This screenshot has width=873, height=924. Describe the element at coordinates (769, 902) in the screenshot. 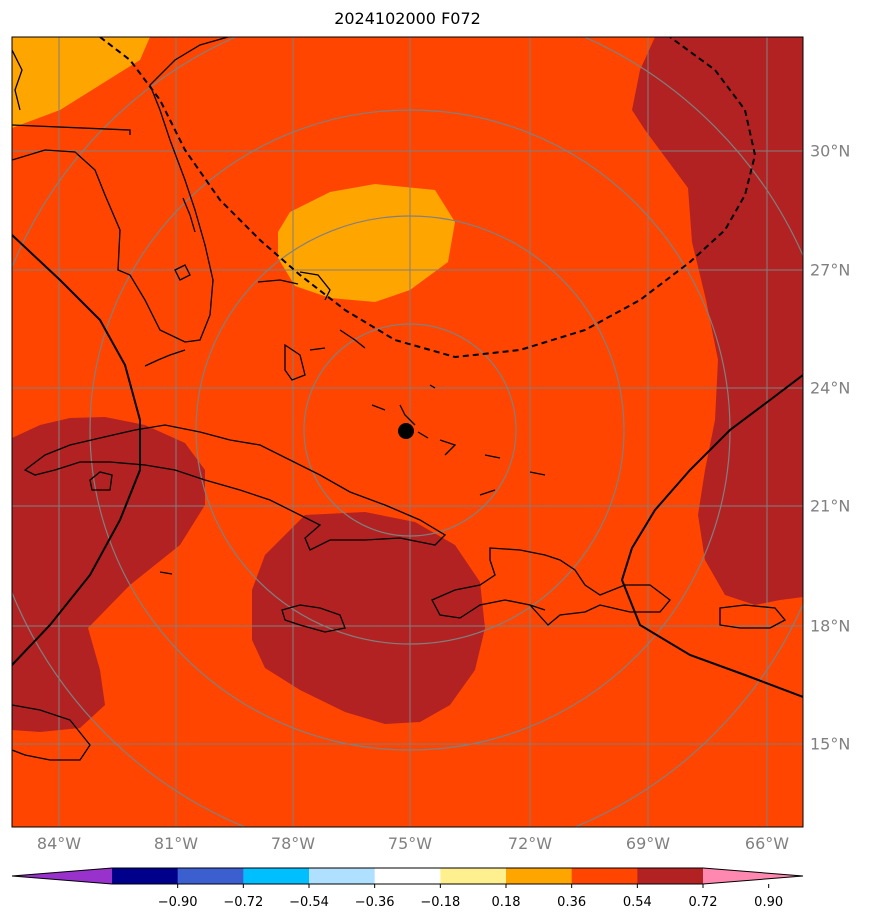

I see `colorbar-tick-label: 0.90` at that location.